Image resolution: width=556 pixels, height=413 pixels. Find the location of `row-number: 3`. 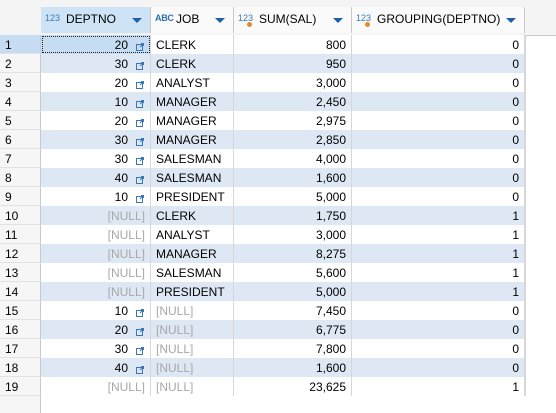

row-number: 3 is located at coordinates (20, 82).